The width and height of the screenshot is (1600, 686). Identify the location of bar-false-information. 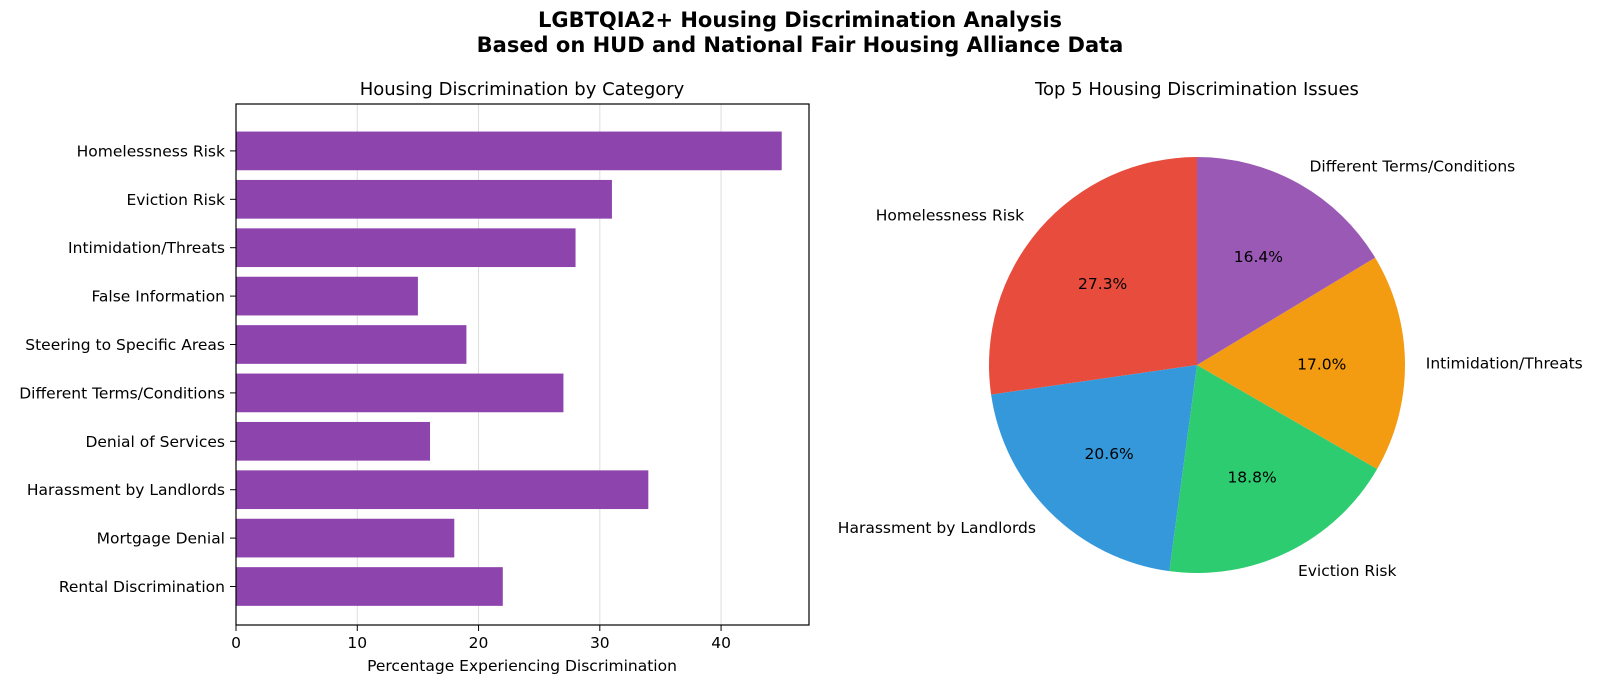
(327, 296).